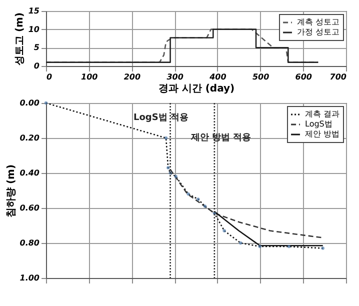 The height and width of the screenshot is (306, 359). I want to click on x-tick-label: 200, so click(132, 77).